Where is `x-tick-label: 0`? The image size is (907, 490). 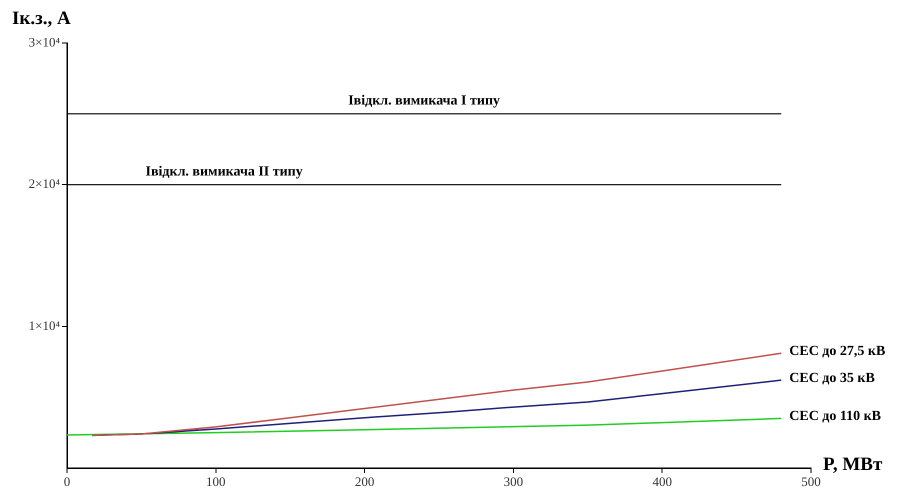 x-tick-label: 0 is located at coordinates (67, 482).